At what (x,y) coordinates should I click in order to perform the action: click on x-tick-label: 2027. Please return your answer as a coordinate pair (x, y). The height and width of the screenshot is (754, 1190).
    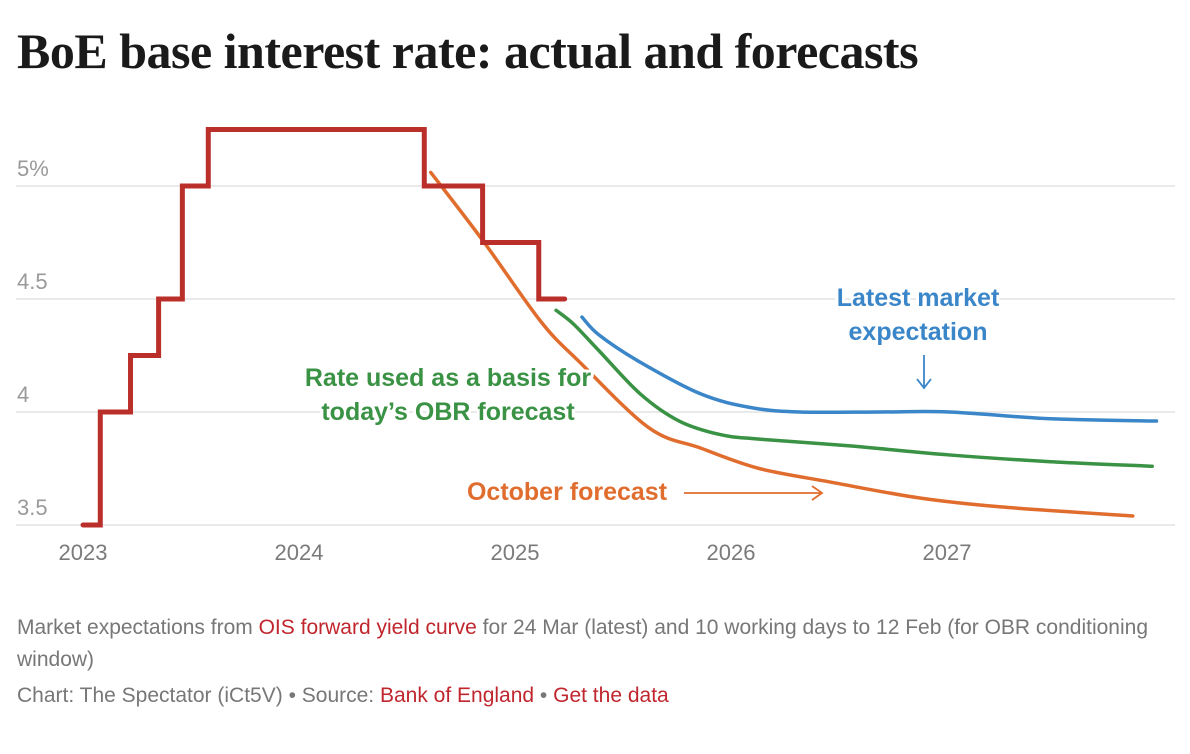
    Looking at the image, I should click on (947, 552).